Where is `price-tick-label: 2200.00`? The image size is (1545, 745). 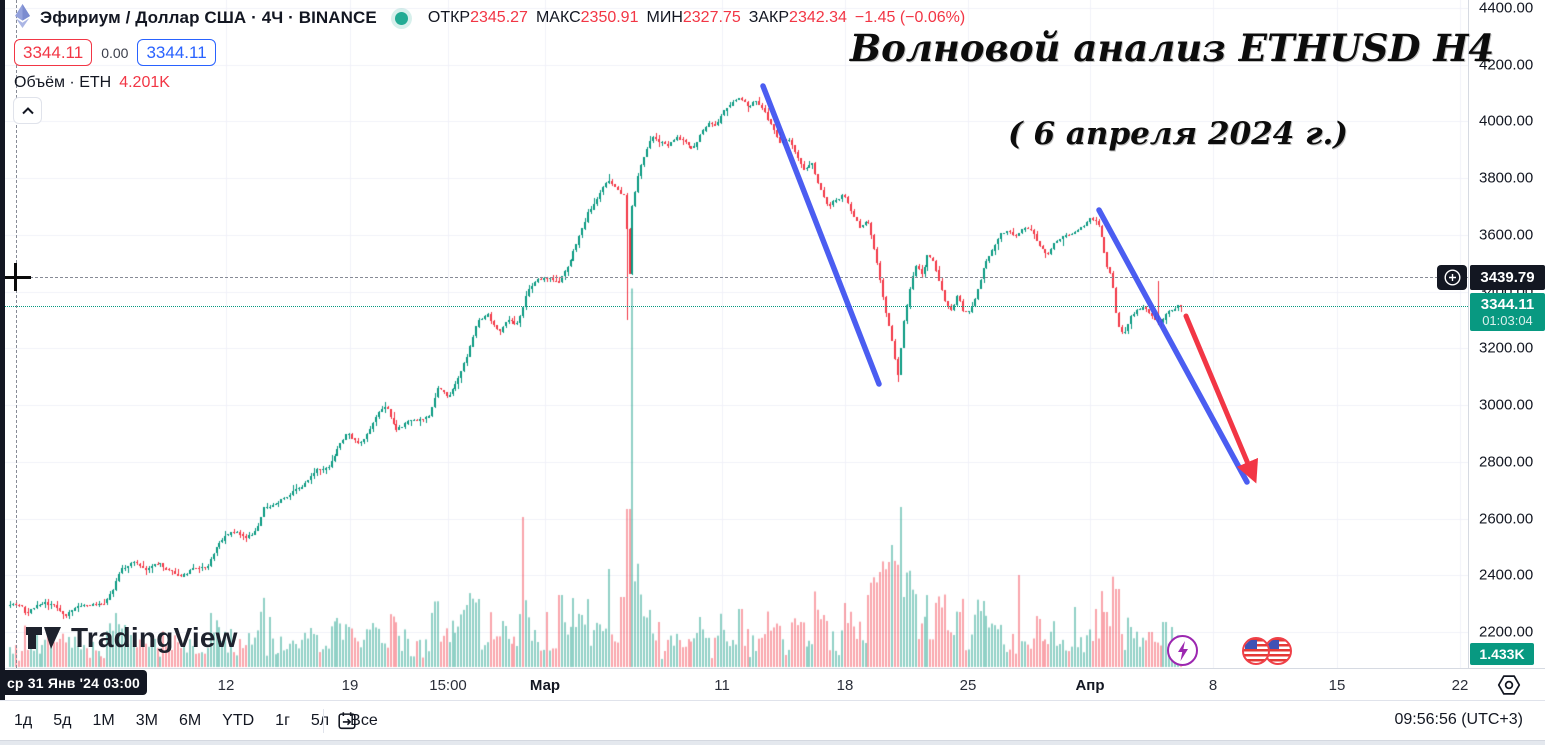 price-tick-label: 2200.00 is located at coordinates (1506, 632).